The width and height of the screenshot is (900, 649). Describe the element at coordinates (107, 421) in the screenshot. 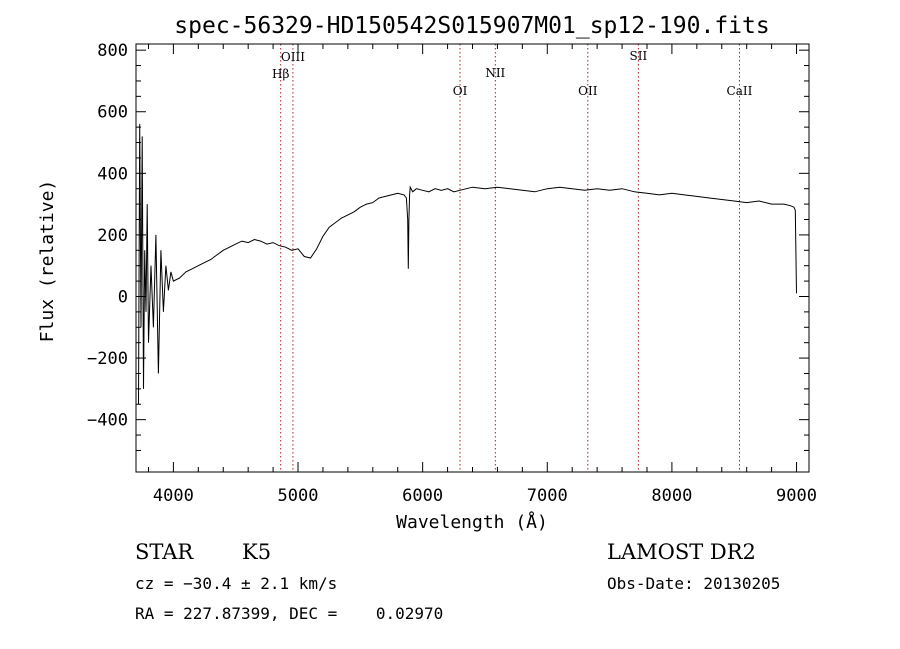

I see `y-tick-label: −400` at that location.